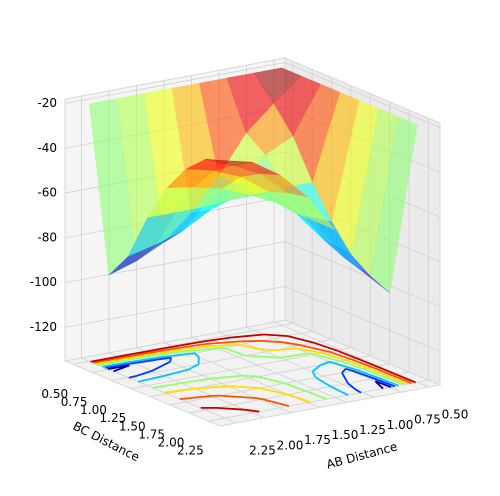 This screenshot has width=500, height=496. I want to click on x-tick-label: 2.00, so click(290, 445).